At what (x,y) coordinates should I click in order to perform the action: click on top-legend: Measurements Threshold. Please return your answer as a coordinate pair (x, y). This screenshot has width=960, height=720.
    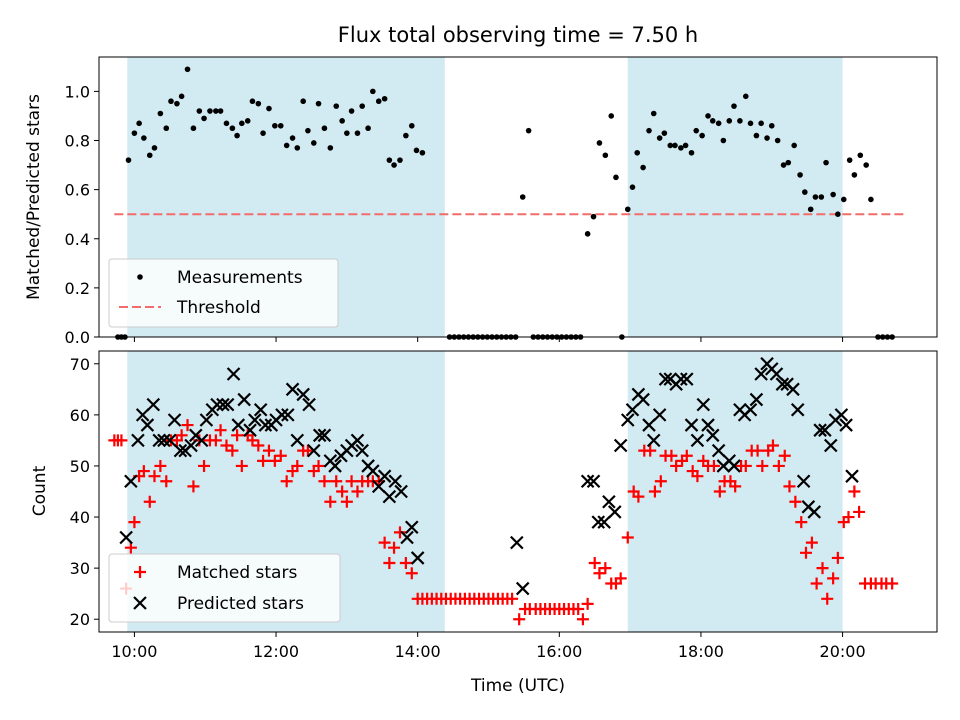
    Looking at the image, I should click on (223, 293).